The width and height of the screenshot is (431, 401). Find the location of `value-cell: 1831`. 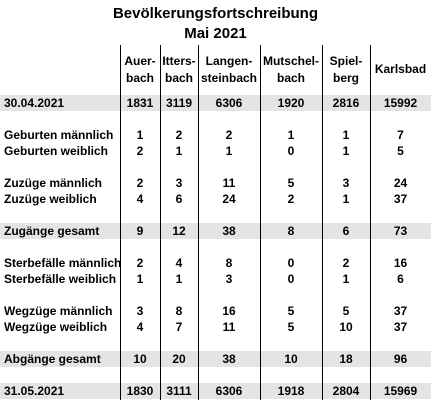

value-cell: 1831 is located at coordinates (140, 103).